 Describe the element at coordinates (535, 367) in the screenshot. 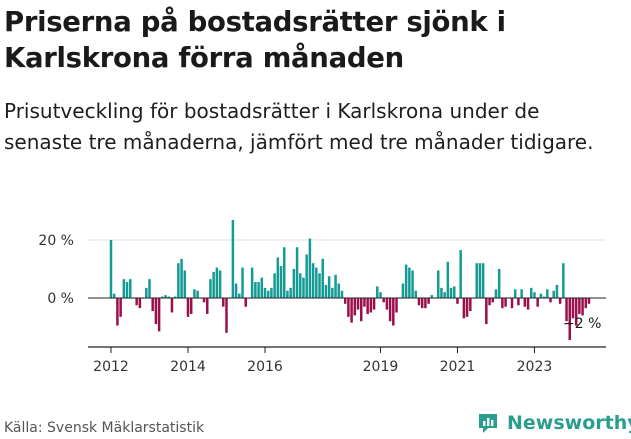

I see `x-tick-label: 2023` at that location.